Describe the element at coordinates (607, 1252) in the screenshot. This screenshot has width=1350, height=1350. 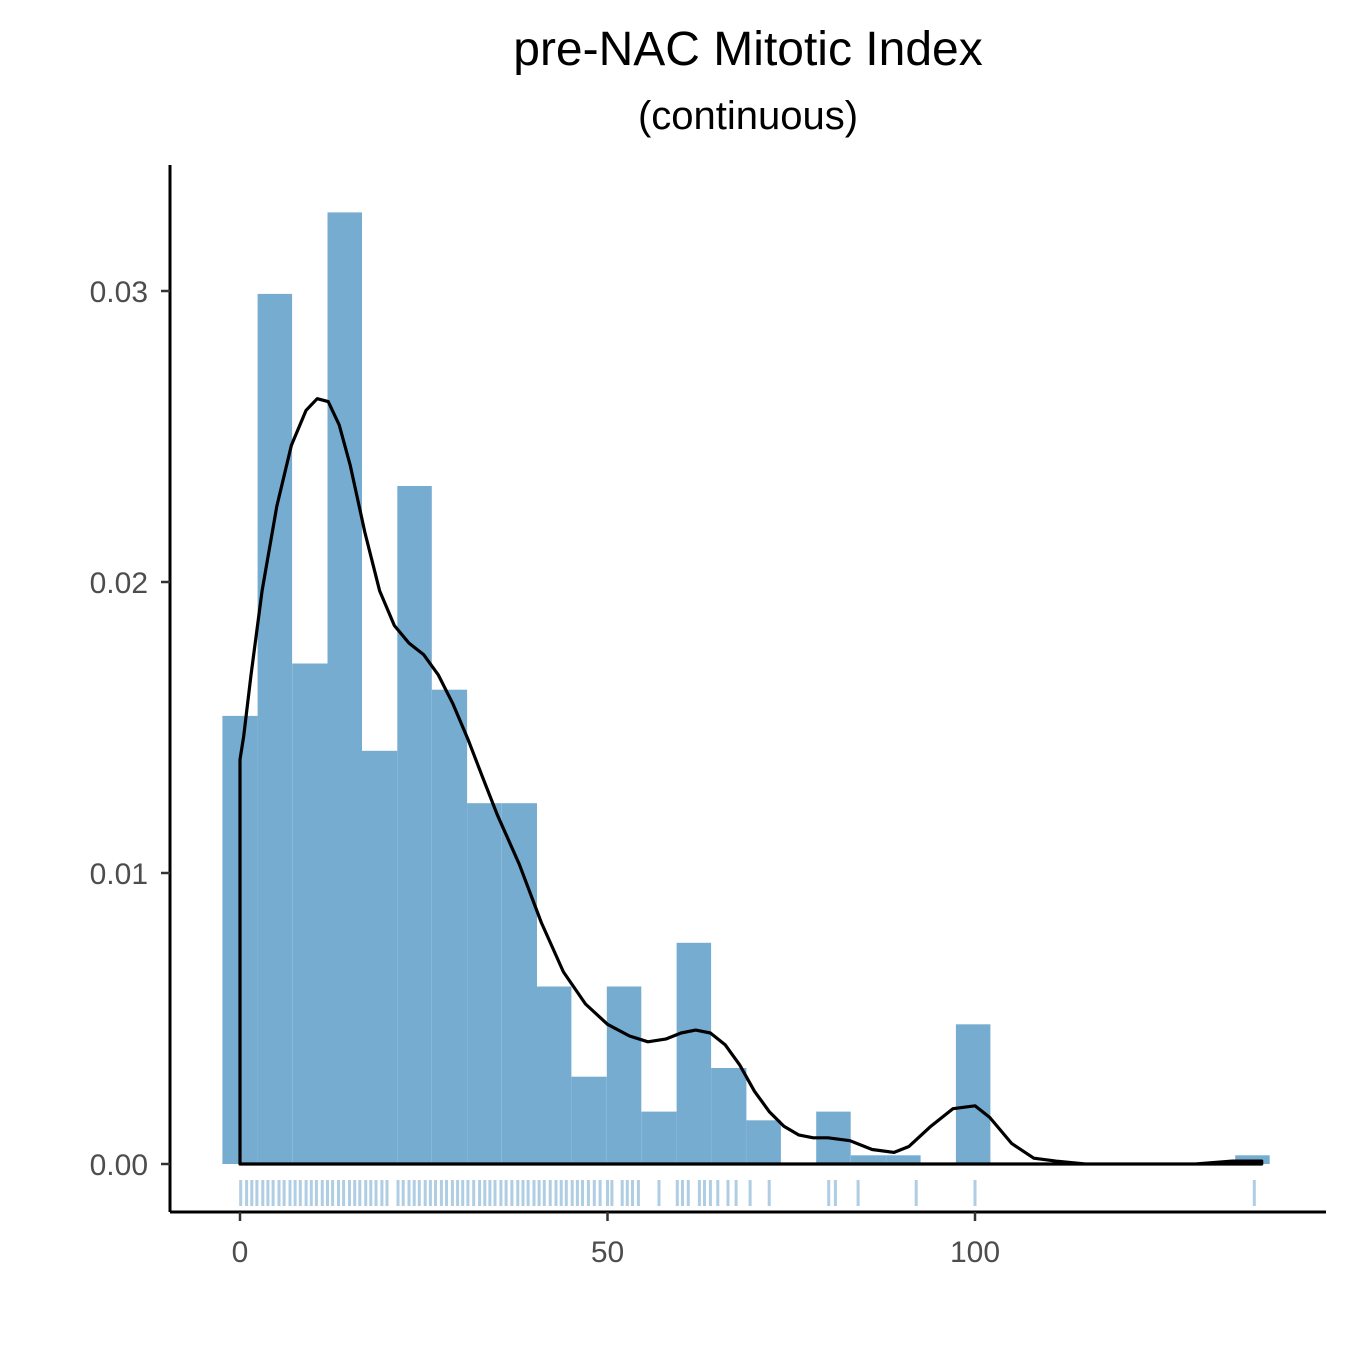
I see `x-tick-label: 50` at that location.